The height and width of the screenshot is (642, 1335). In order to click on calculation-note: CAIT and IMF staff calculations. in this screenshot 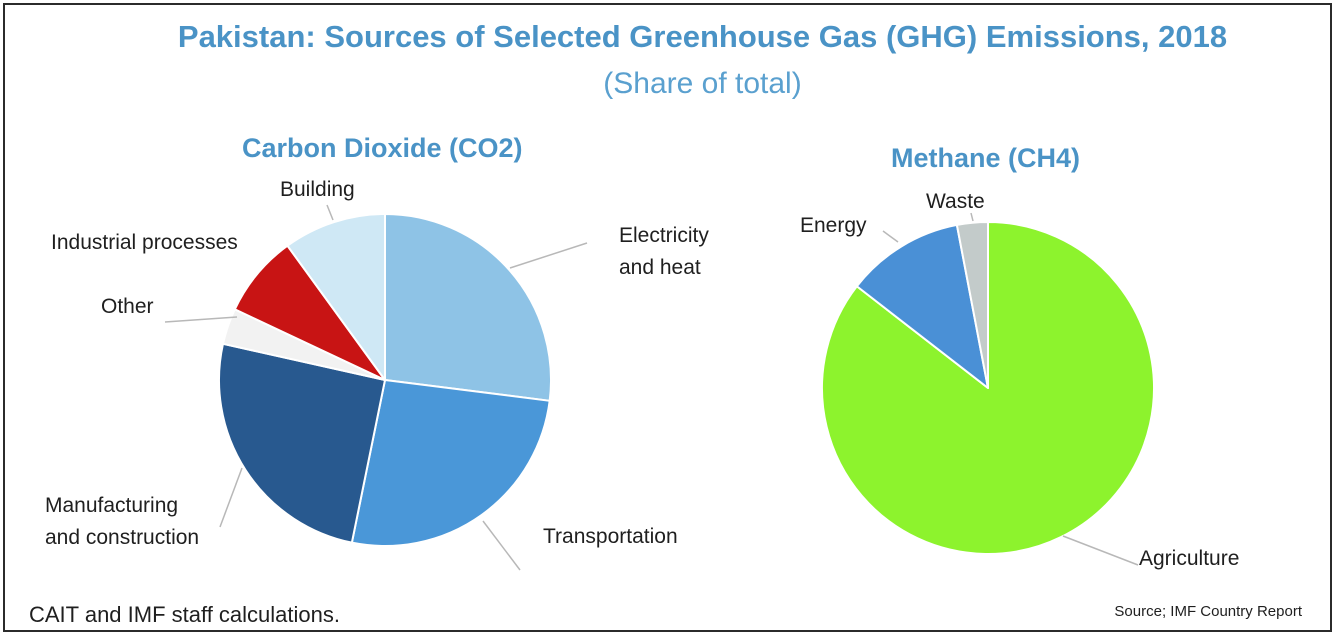, I will do `click(184, 614)`.